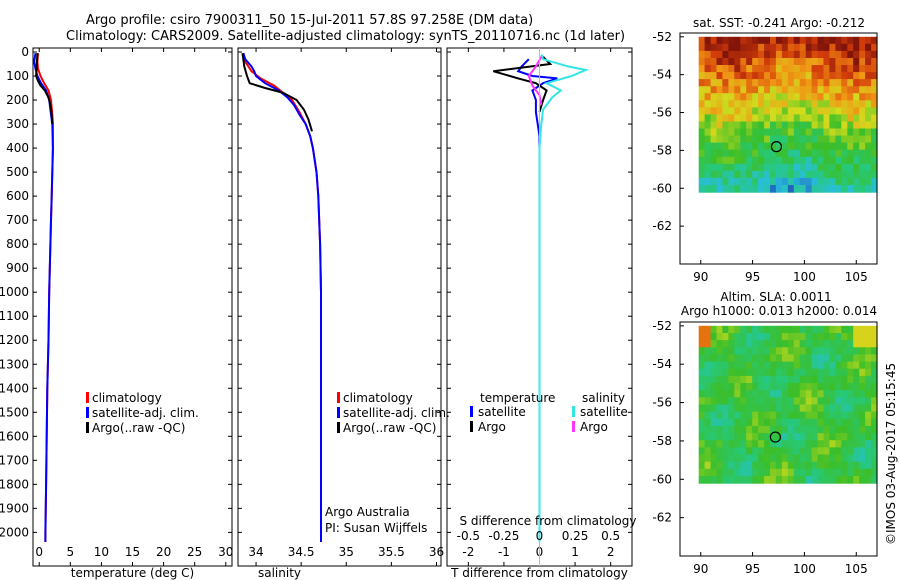 The height and width of the screenshot is (580, 900). I want to click on salinity-x-tick-label: 35, so click(346, 552).